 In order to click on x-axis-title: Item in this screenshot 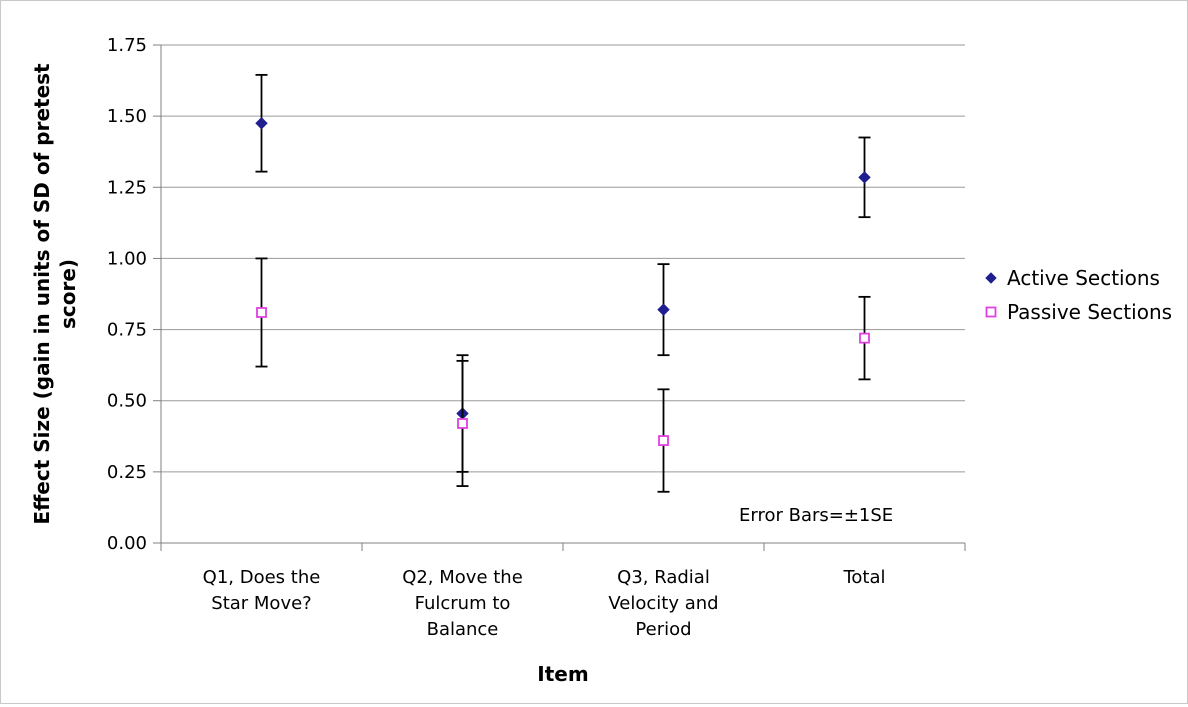, I will do `click(562, 674)`.